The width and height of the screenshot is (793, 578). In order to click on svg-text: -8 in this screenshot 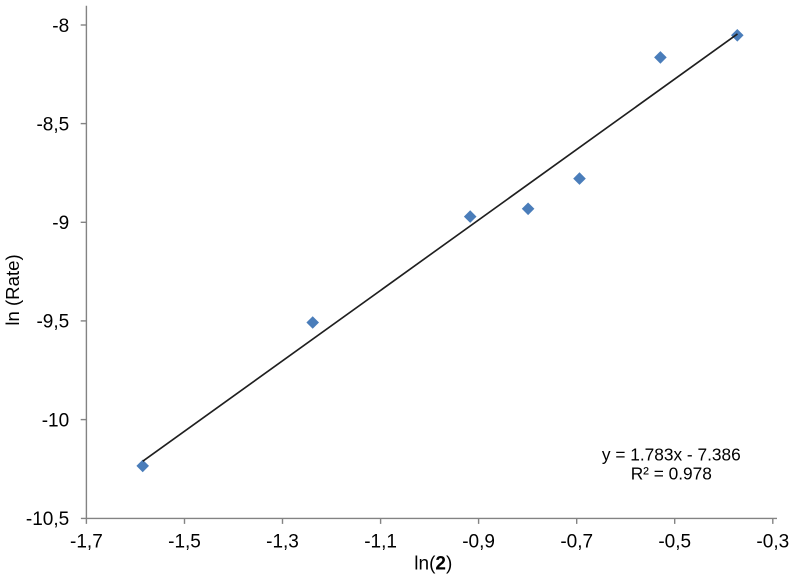, I will do `click(60, 26)`.